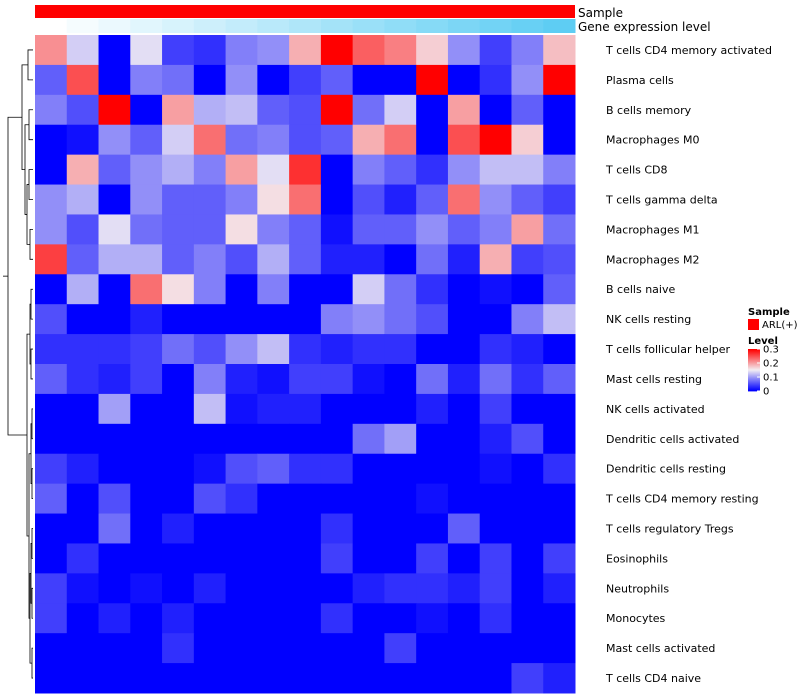  What do you see at coordinates (773, 352) in the screenshot?
I see `legend: Sample ARL(+) Level 0.3 0.2 0.1 0` at bounding box center [773, 352].